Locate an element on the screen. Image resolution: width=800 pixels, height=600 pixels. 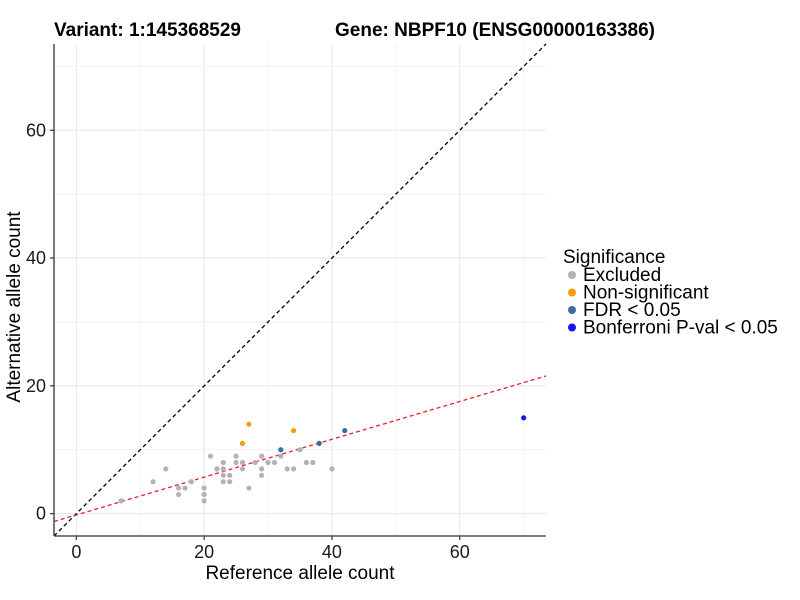
legend-label-bonf: Bonferroni P-val < 0.05 is located at coordinates (680, 328).